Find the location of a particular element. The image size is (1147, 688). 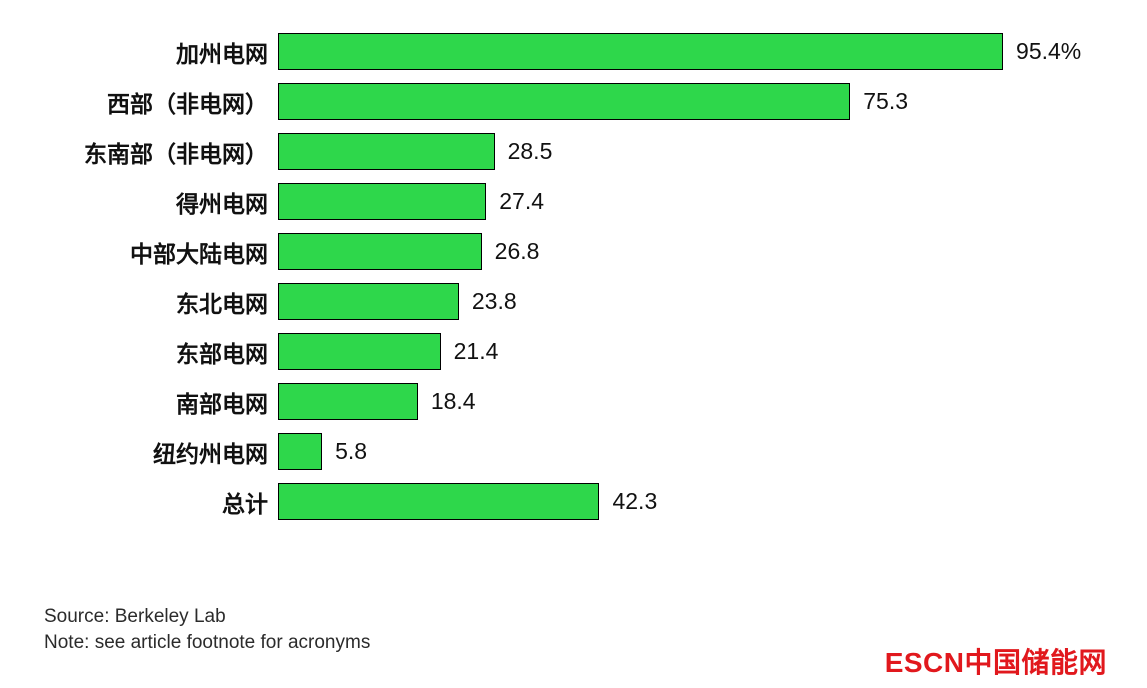

chart-row: 总计 42.3 is located at coordinates (573, 501).